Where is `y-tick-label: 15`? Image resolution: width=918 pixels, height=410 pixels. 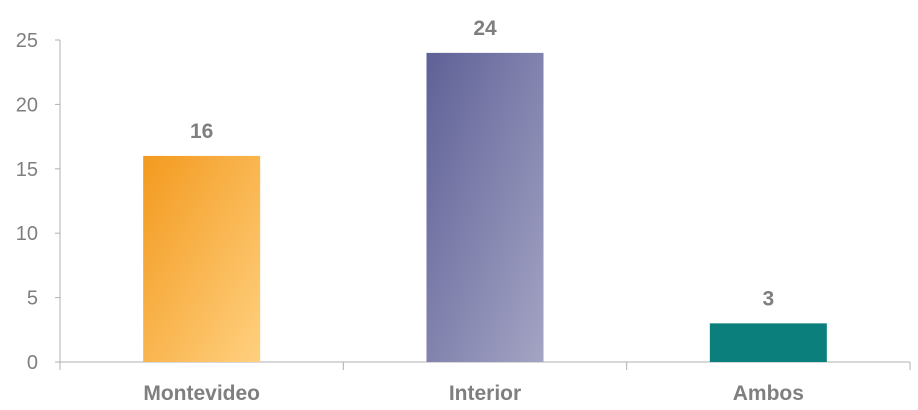
y-tick-label: 15 is located at coordinates (27, 170).